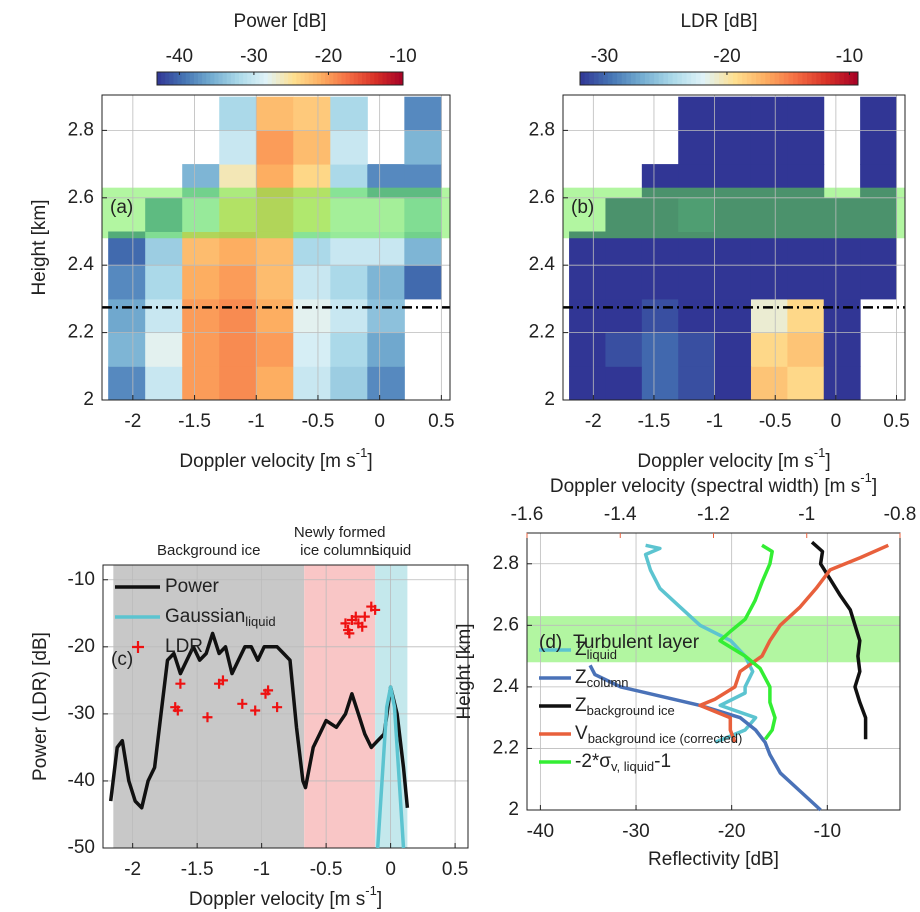 Image resolution: width=920 pixels, height=912 pixels. Describe the element at coordinates (602, 654) in the screenshot. I see `text-part: liquid` at that location.